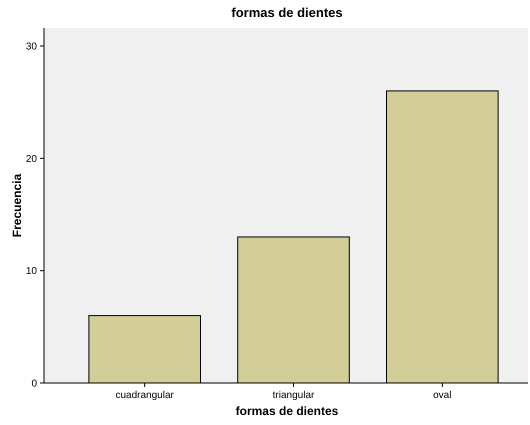  I want to click on x-tick-label: triangular, so click(294, 395).